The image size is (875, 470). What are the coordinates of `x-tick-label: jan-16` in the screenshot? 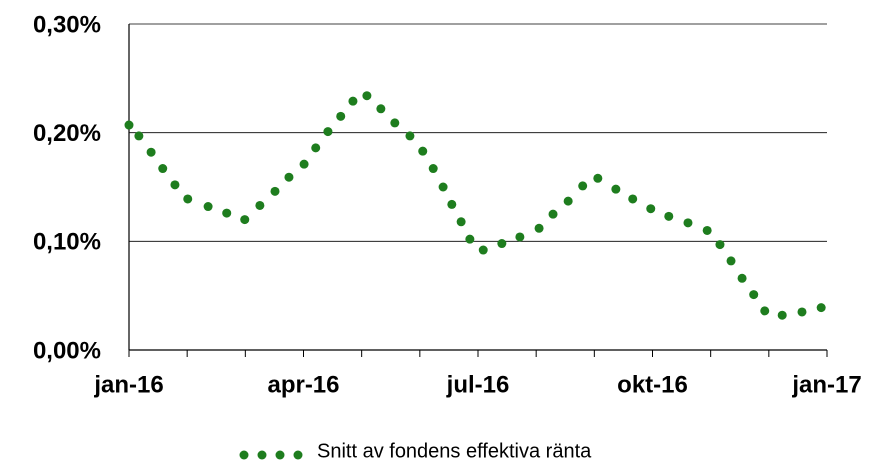 It's located at (128, 384).